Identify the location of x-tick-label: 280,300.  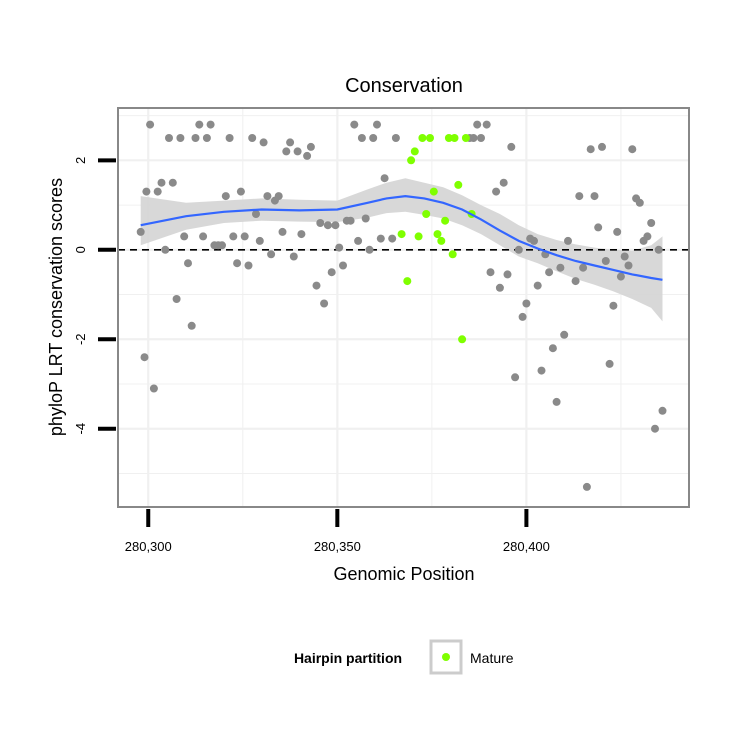
(148, 546).